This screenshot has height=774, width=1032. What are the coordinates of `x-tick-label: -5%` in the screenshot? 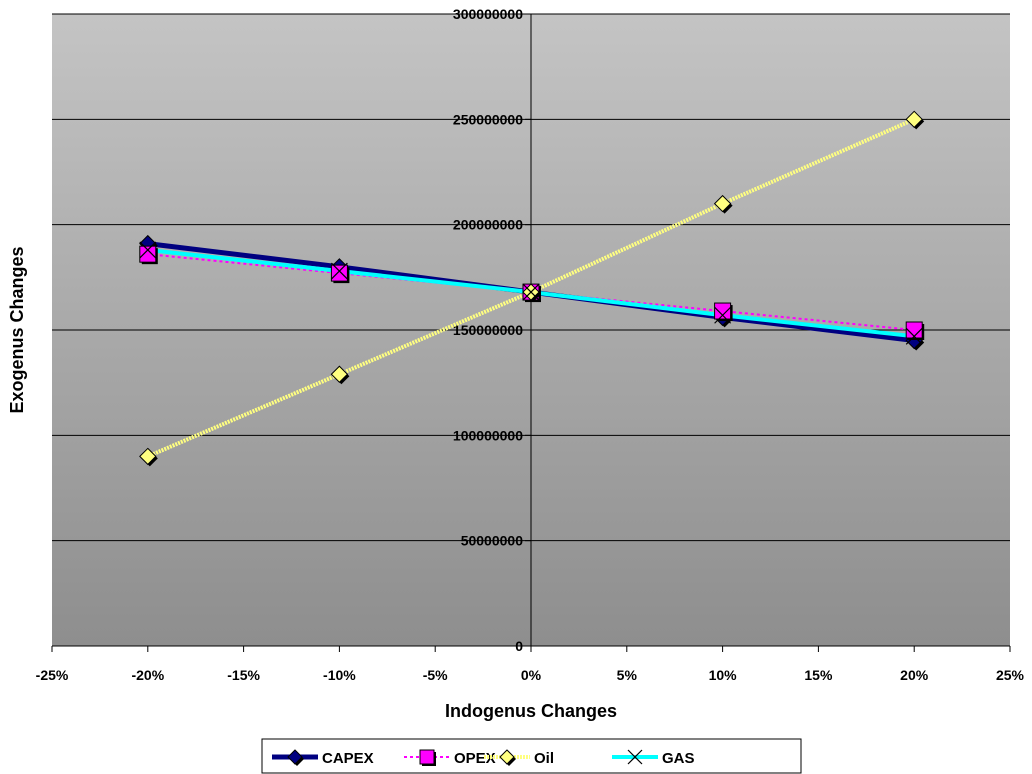 It's located at (435, 675).